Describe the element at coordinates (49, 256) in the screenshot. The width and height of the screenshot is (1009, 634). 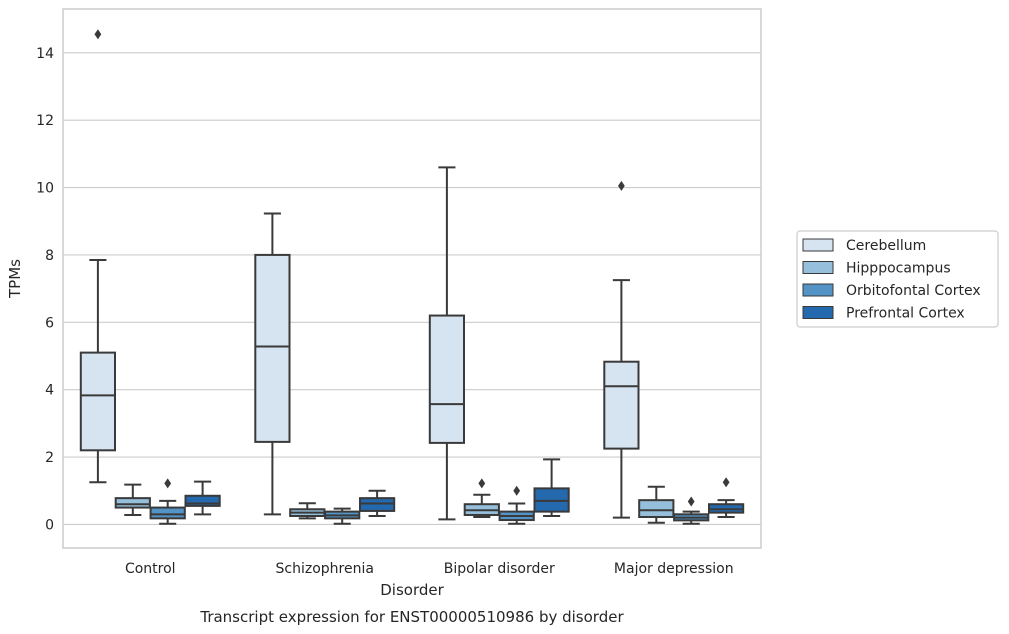
I see `y-tick-label: 8` at that location.